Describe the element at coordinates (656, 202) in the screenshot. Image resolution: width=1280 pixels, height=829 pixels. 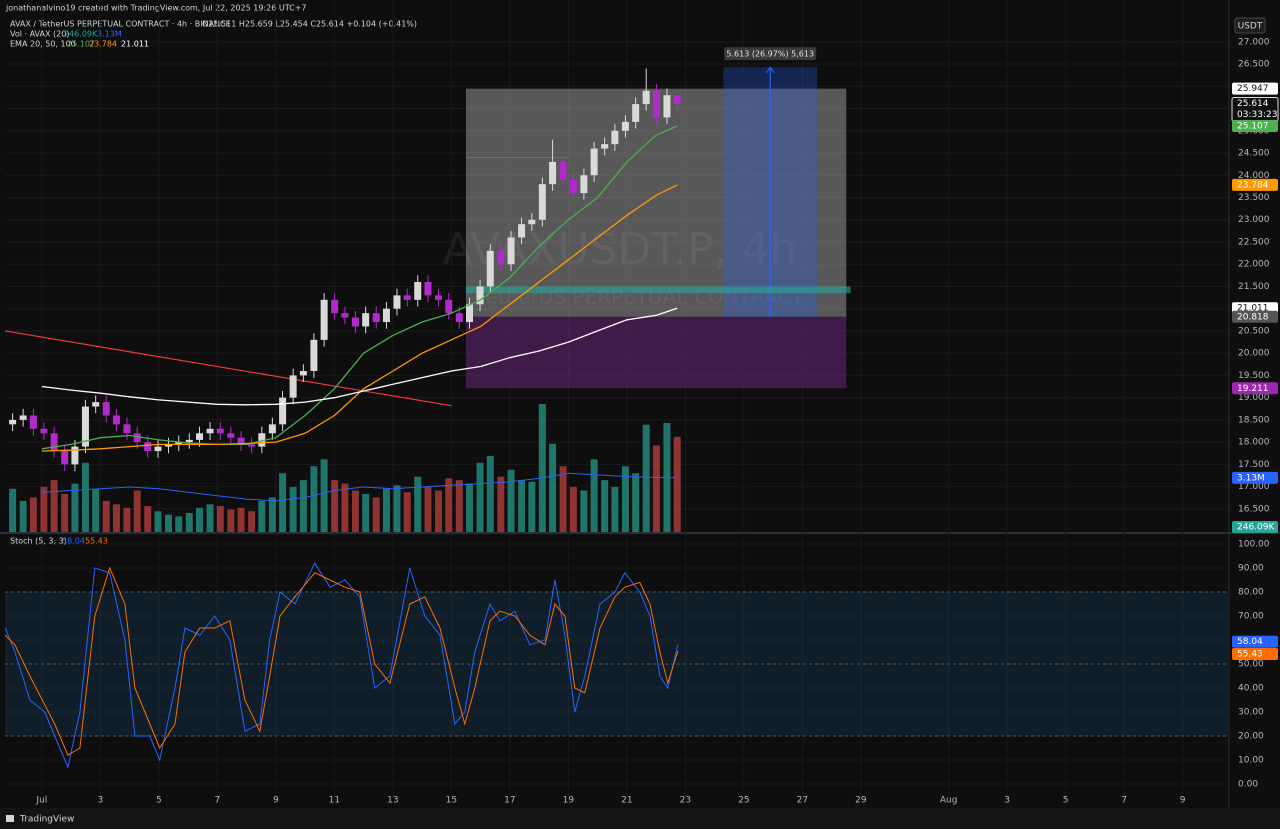
I see `position-profit` at that location.